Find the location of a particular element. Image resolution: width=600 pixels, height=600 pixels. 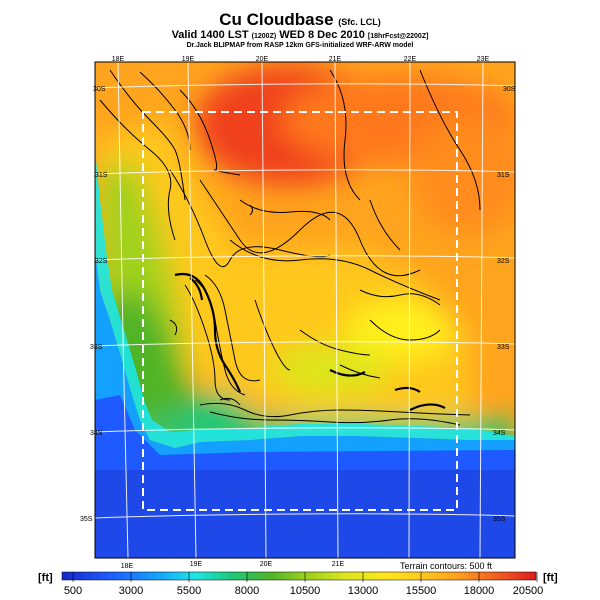

lon-label-top: 20E is located at coordinates (262, 59).